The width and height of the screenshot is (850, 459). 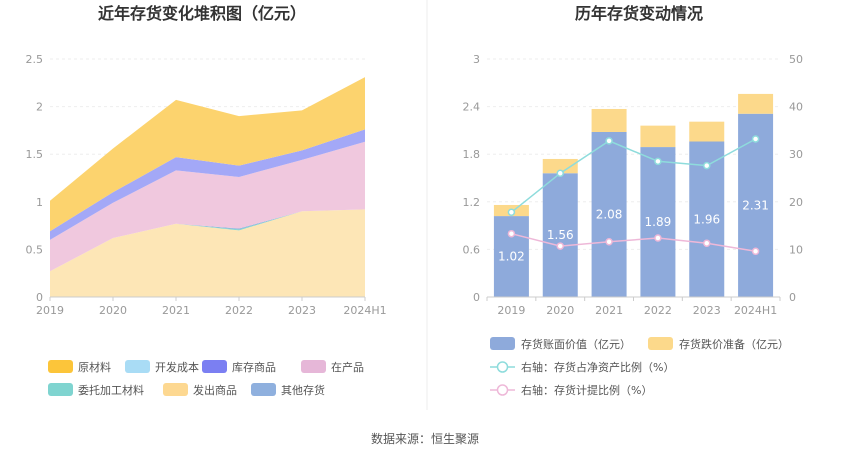 I want to click on right-y-tick-label: 0.6, so click(x=472, y=249).